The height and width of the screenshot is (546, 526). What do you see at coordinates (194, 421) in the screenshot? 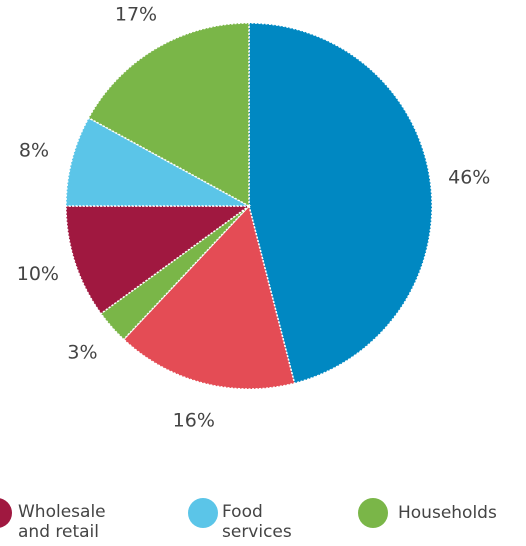
I see `data-label: 16%` at bounding box center [194, 421].